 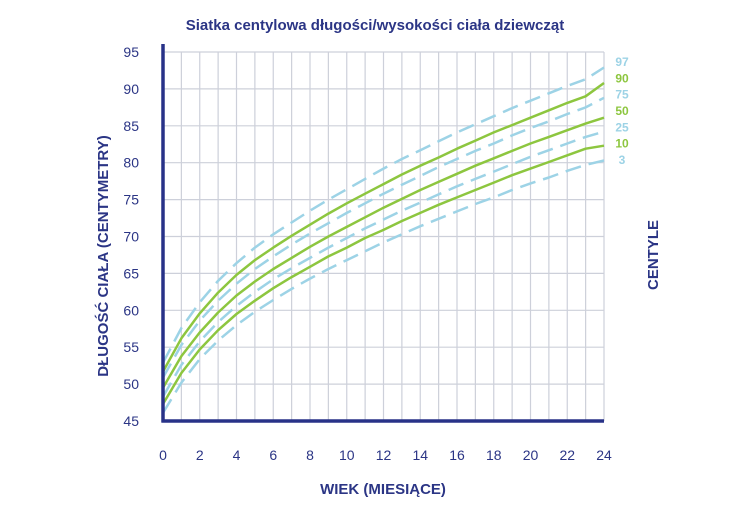 What do you see at coordinates (567, 455) in the screenshot?
I see `x-tick-label: 22` at bounding box center [567, 455].